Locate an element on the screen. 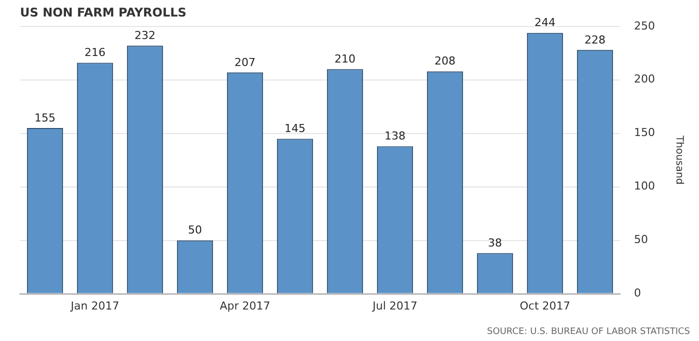 This screenshot has height=341, width=699. x-tick-label: Oct 2017 is located at coordinates (545, 305).